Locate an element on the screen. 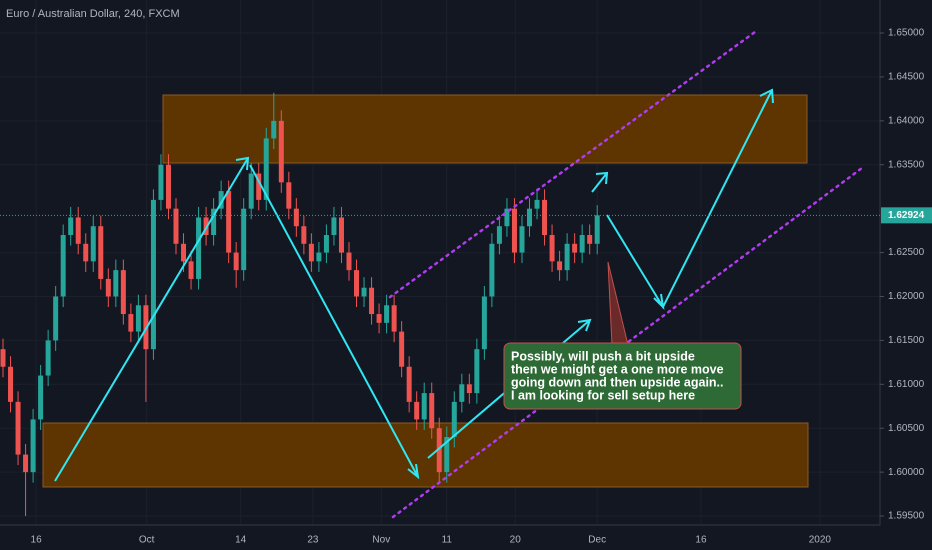 The image size is (932, 550). x-tick-label: 20 is located at coordinates (516, 540).